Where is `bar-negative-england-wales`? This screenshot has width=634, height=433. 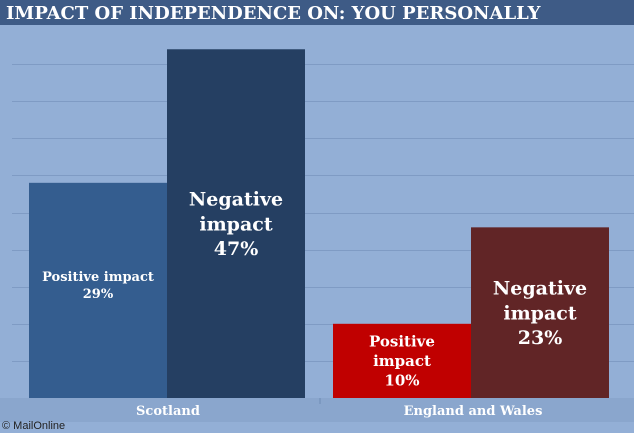 bar-negative-england-wales is located at coordinates (540, 312).